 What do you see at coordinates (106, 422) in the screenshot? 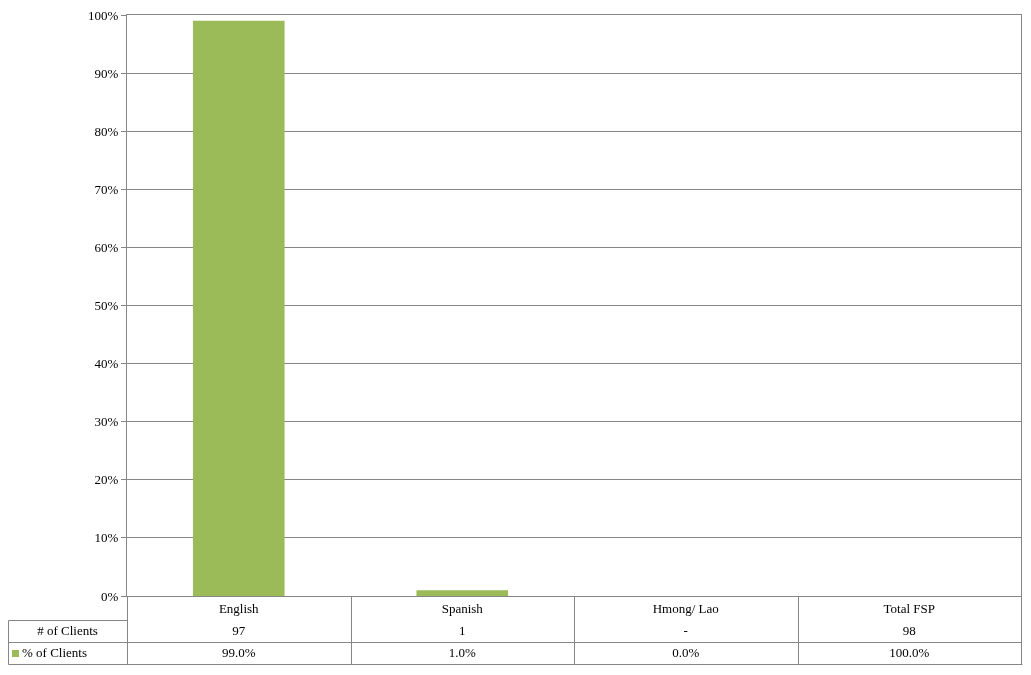
I see `y-tick-label: 30%` at bounding box center [106, 422].